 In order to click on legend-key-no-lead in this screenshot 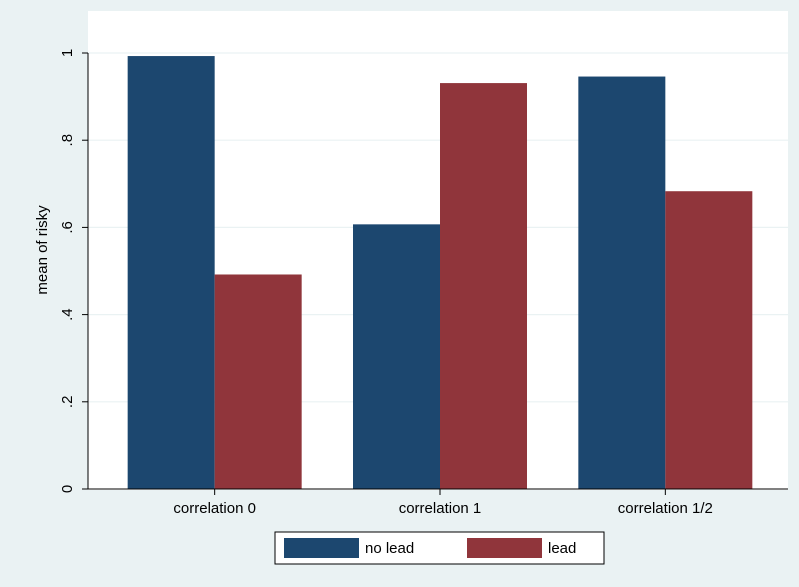, I will do `click(321, 548)`.